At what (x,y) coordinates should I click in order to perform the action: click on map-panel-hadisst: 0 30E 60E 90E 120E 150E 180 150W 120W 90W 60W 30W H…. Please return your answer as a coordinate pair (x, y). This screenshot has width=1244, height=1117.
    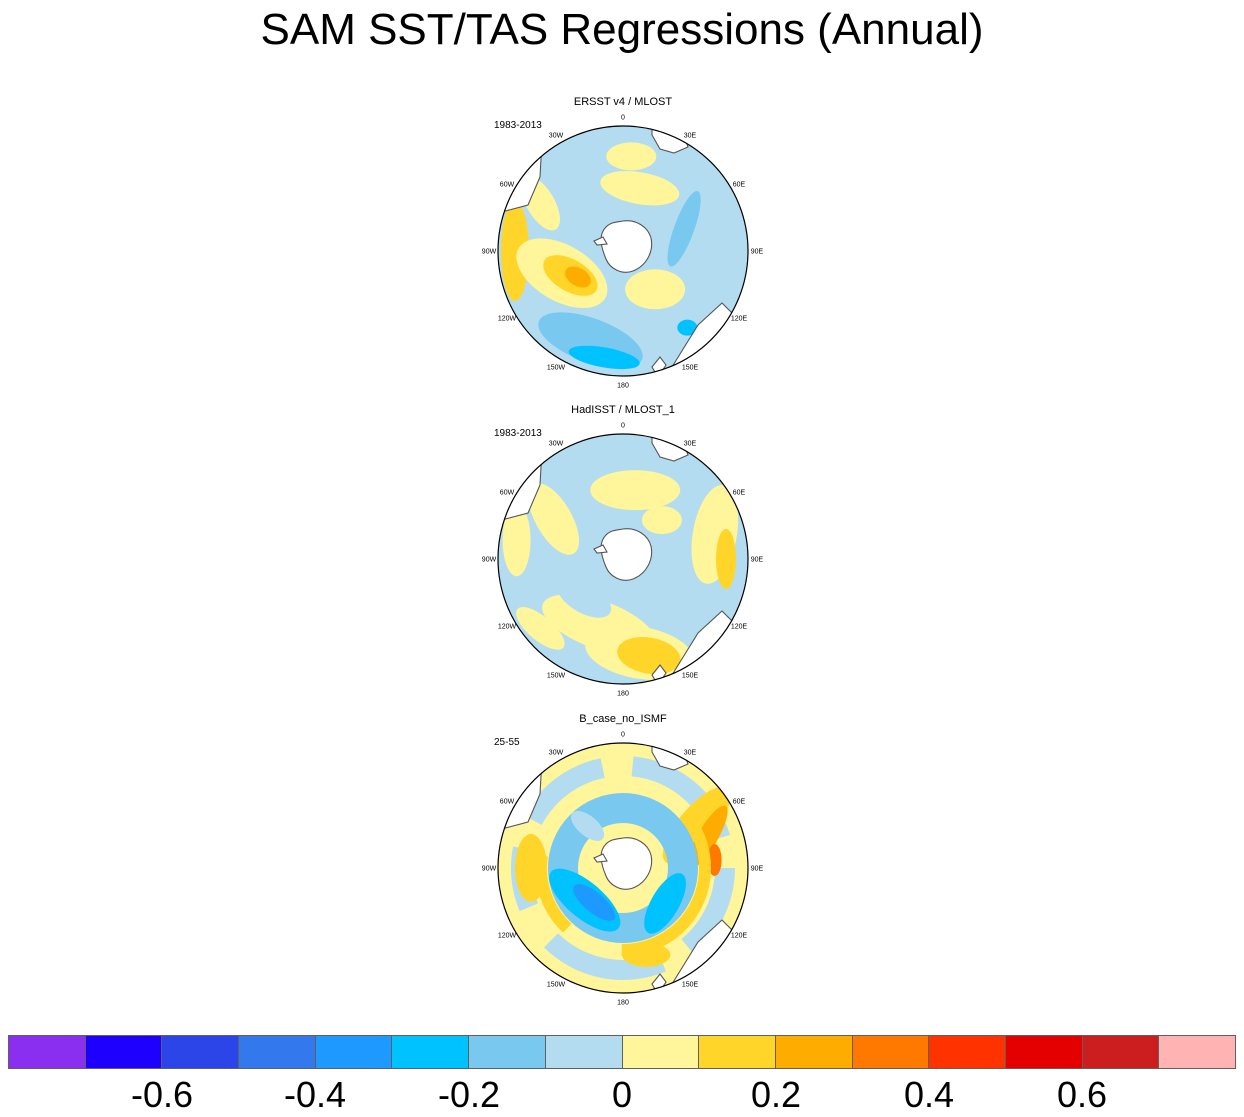
    Looking at the image, I should click on (623, 553).